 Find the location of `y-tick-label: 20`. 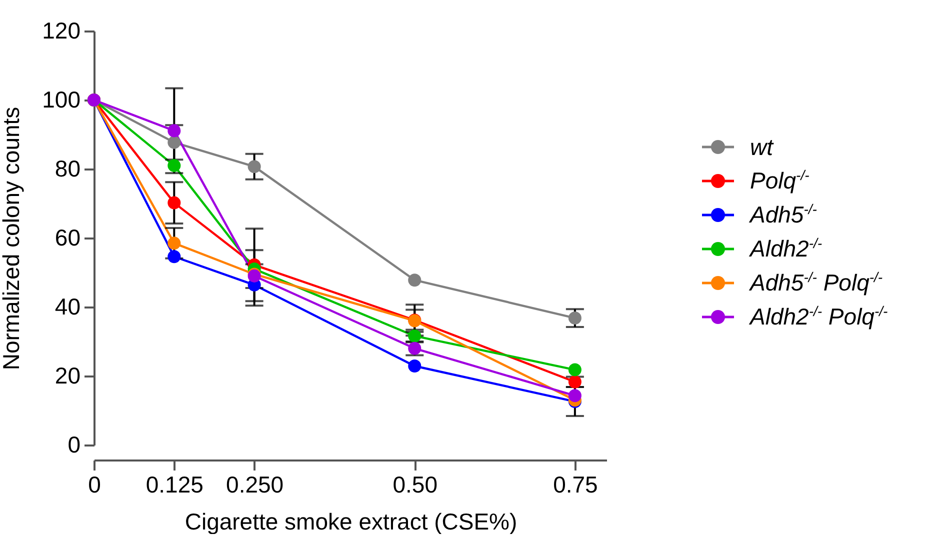

y-tick-label: 20 is located at coordinates (67, 375).